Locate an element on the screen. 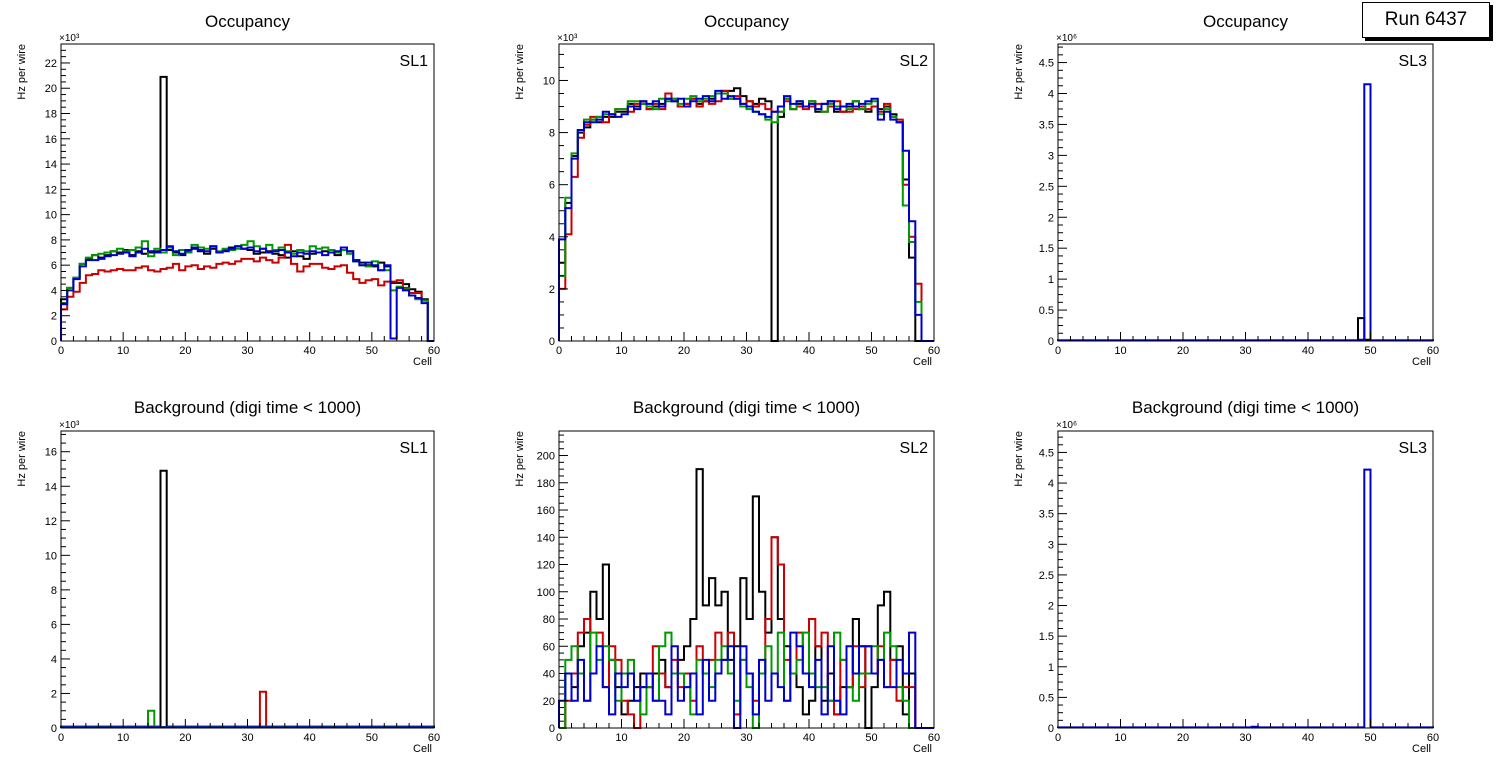 The height and width of the screenshot is (772, 1496). y-tick-label: 120 is located at coordinates (546, 566).